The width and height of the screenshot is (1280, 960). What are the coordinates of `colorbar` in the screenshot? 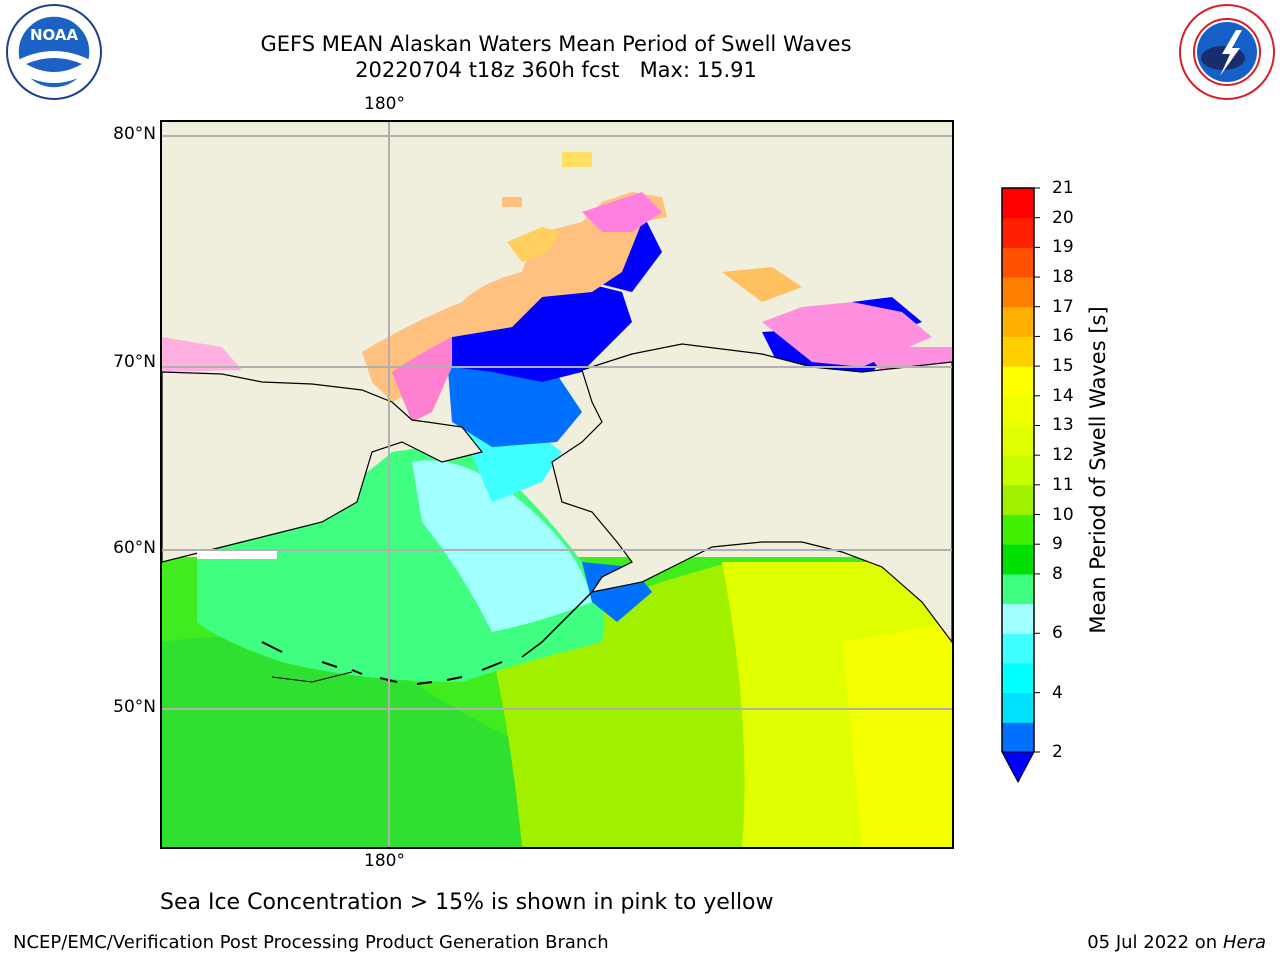 It's located at (1020, 485).